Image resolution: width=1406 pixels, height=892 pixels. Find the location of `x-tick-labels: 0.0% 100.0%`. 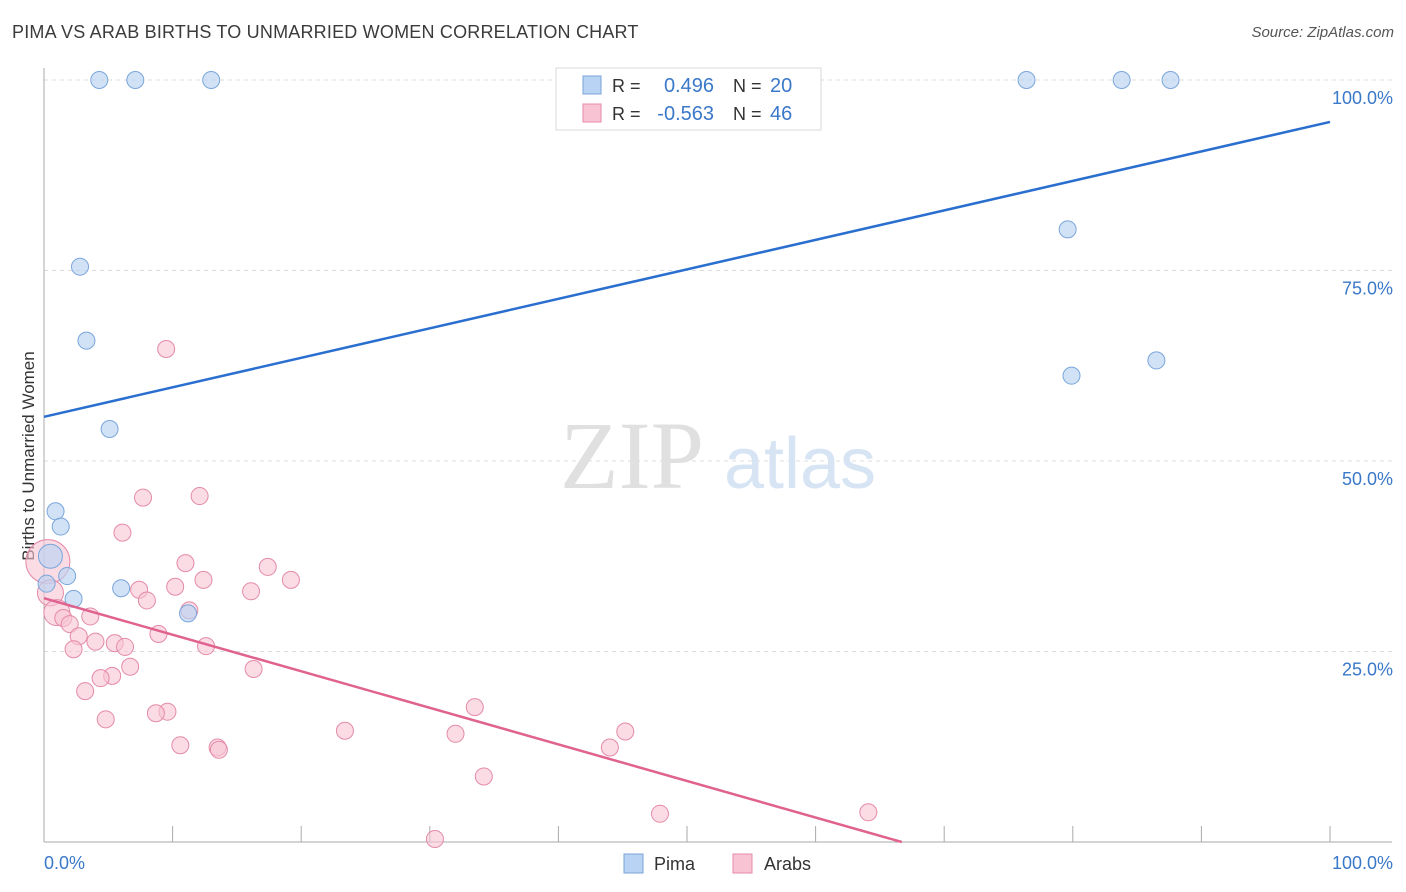

x-tick-labels: 0.0% 100.0% is located at coordinates (718, 863).